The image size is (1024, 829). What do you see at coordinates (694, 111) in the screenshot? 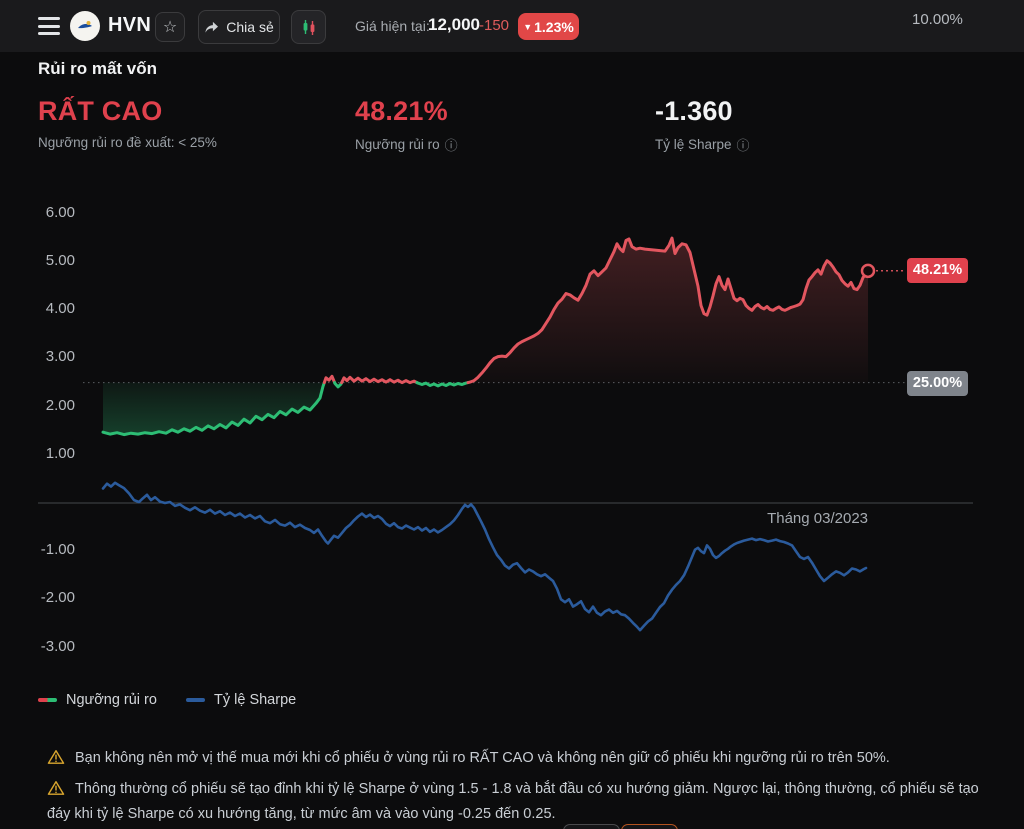
I see `sharpe-ratio-value: -1.360` at bounding box center [694, 111].